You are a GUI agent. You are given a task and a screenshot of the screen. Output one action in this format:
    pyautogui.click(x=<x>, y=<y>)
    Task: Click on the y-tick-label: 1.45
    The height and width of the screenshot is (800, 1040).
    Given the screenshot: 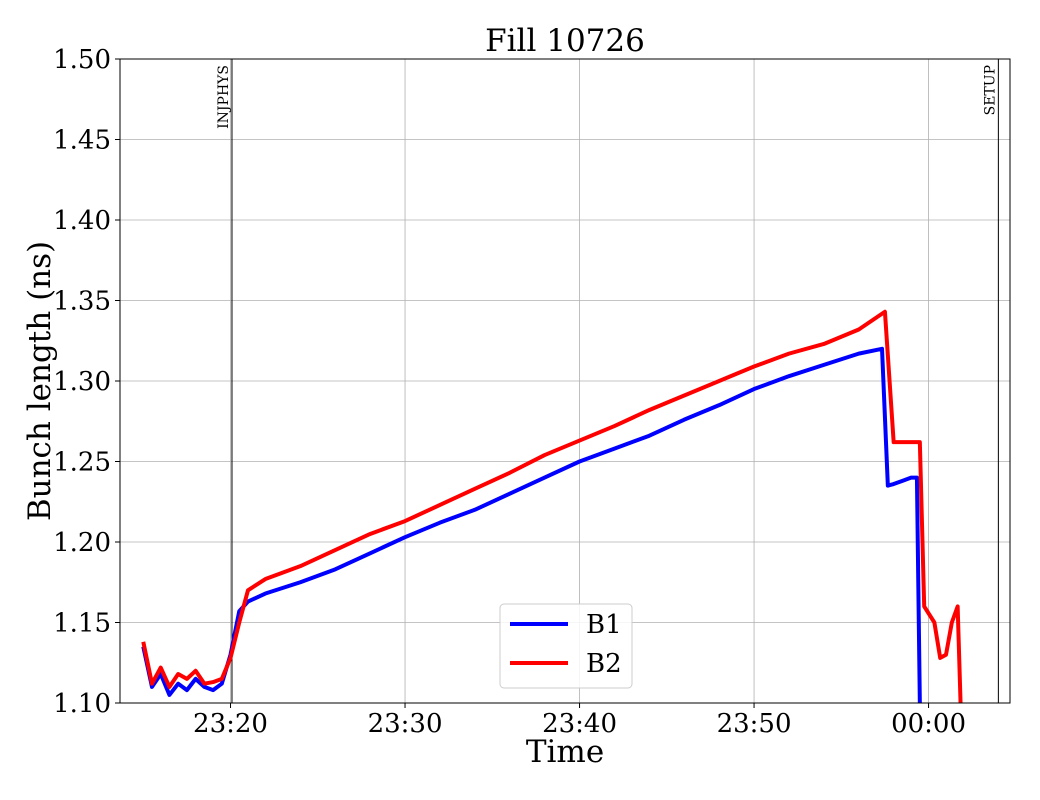 What is the action you would take?
    pyautogui.click(x=82, y=141)
    